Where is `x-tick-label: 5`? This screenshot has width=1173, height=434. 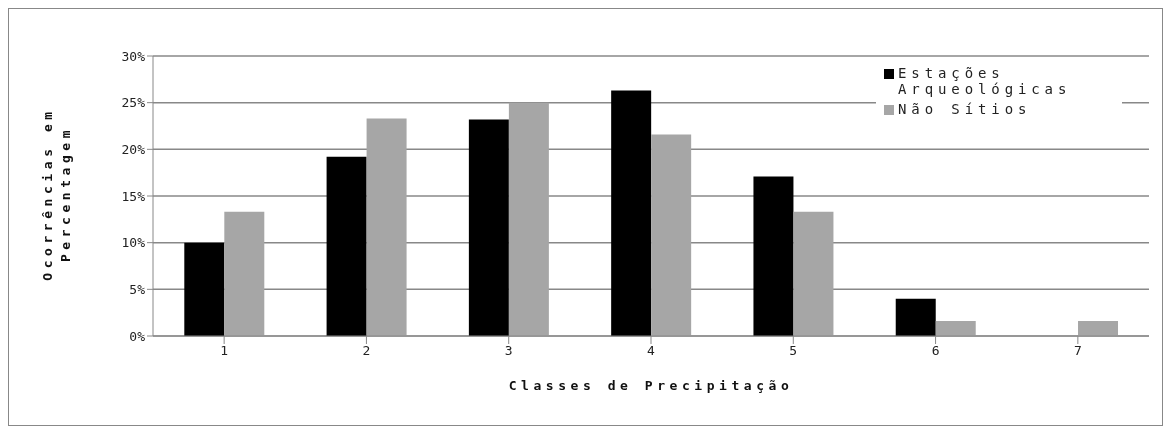
x-tick-label: 5 is located at coordinates (793, 351).